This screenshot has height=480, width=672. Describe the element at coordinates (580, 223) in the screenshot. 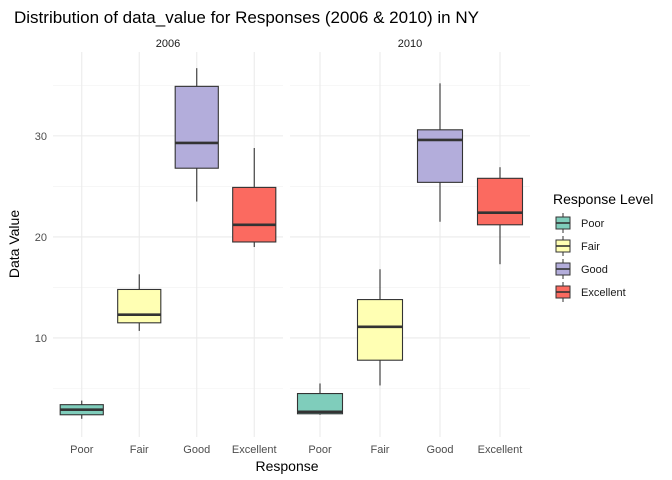

I see `legend-item-poor: Poor` at that location.